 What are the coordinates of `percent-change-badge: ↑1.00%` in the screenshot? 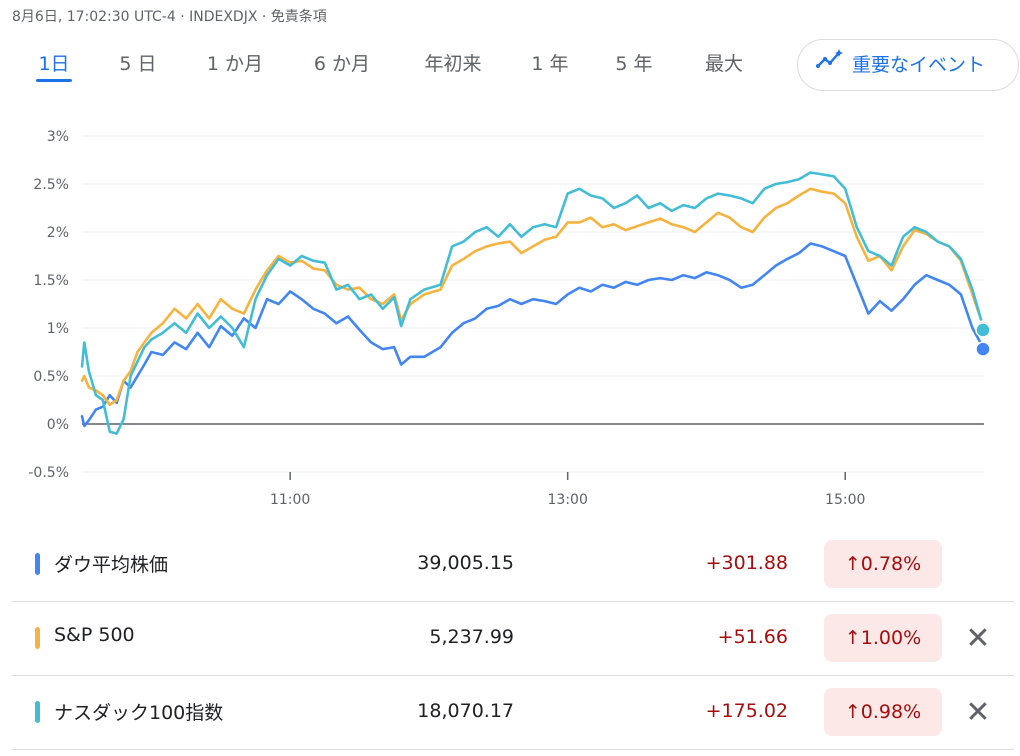 It's located at (883, 638).